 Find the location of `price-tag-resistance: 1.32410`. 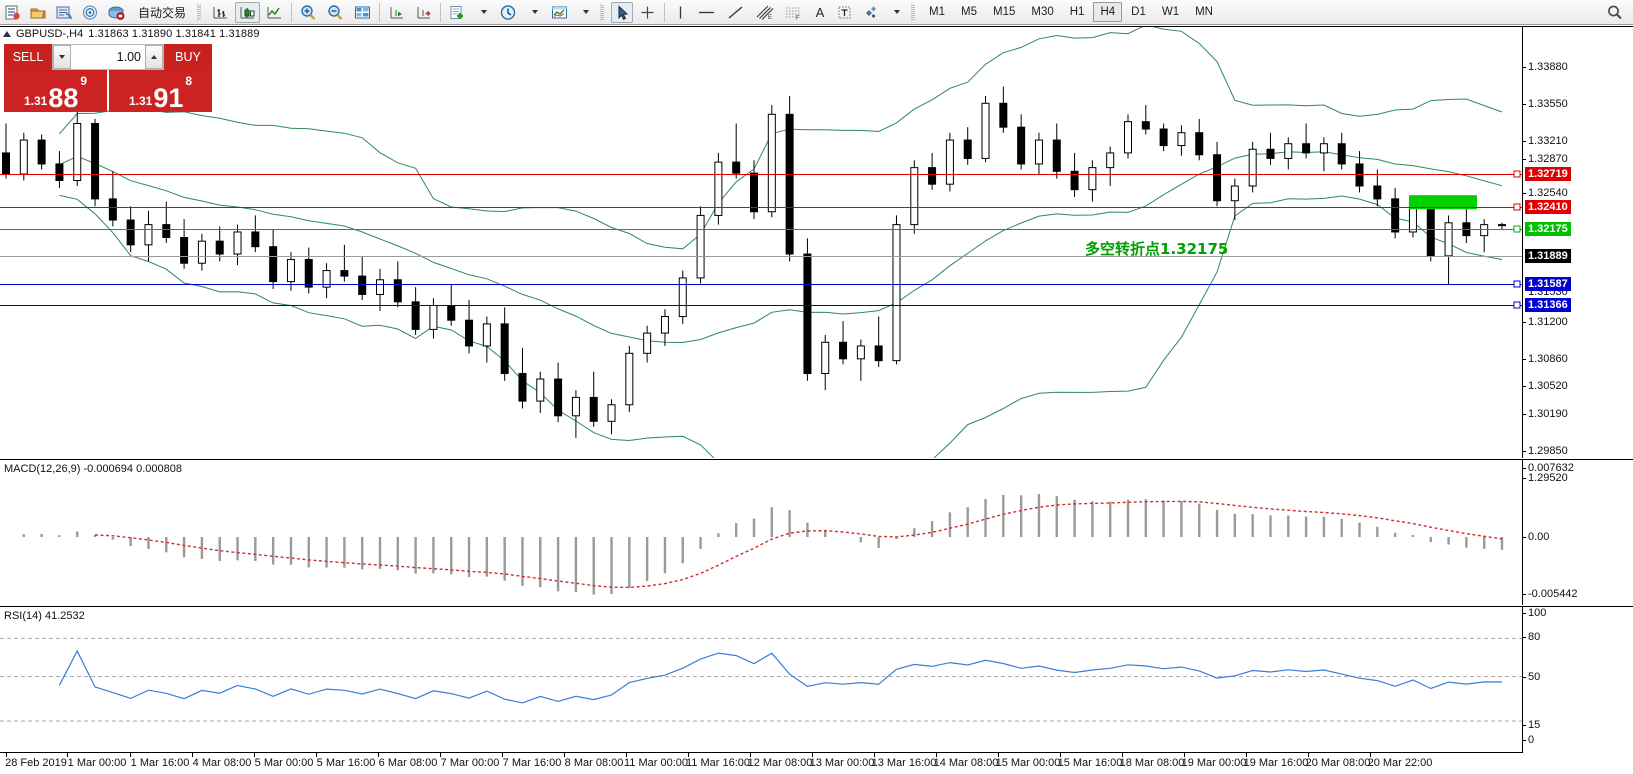

price-tag-resistance: 1.32410 is located at coordinates (1548, 207).